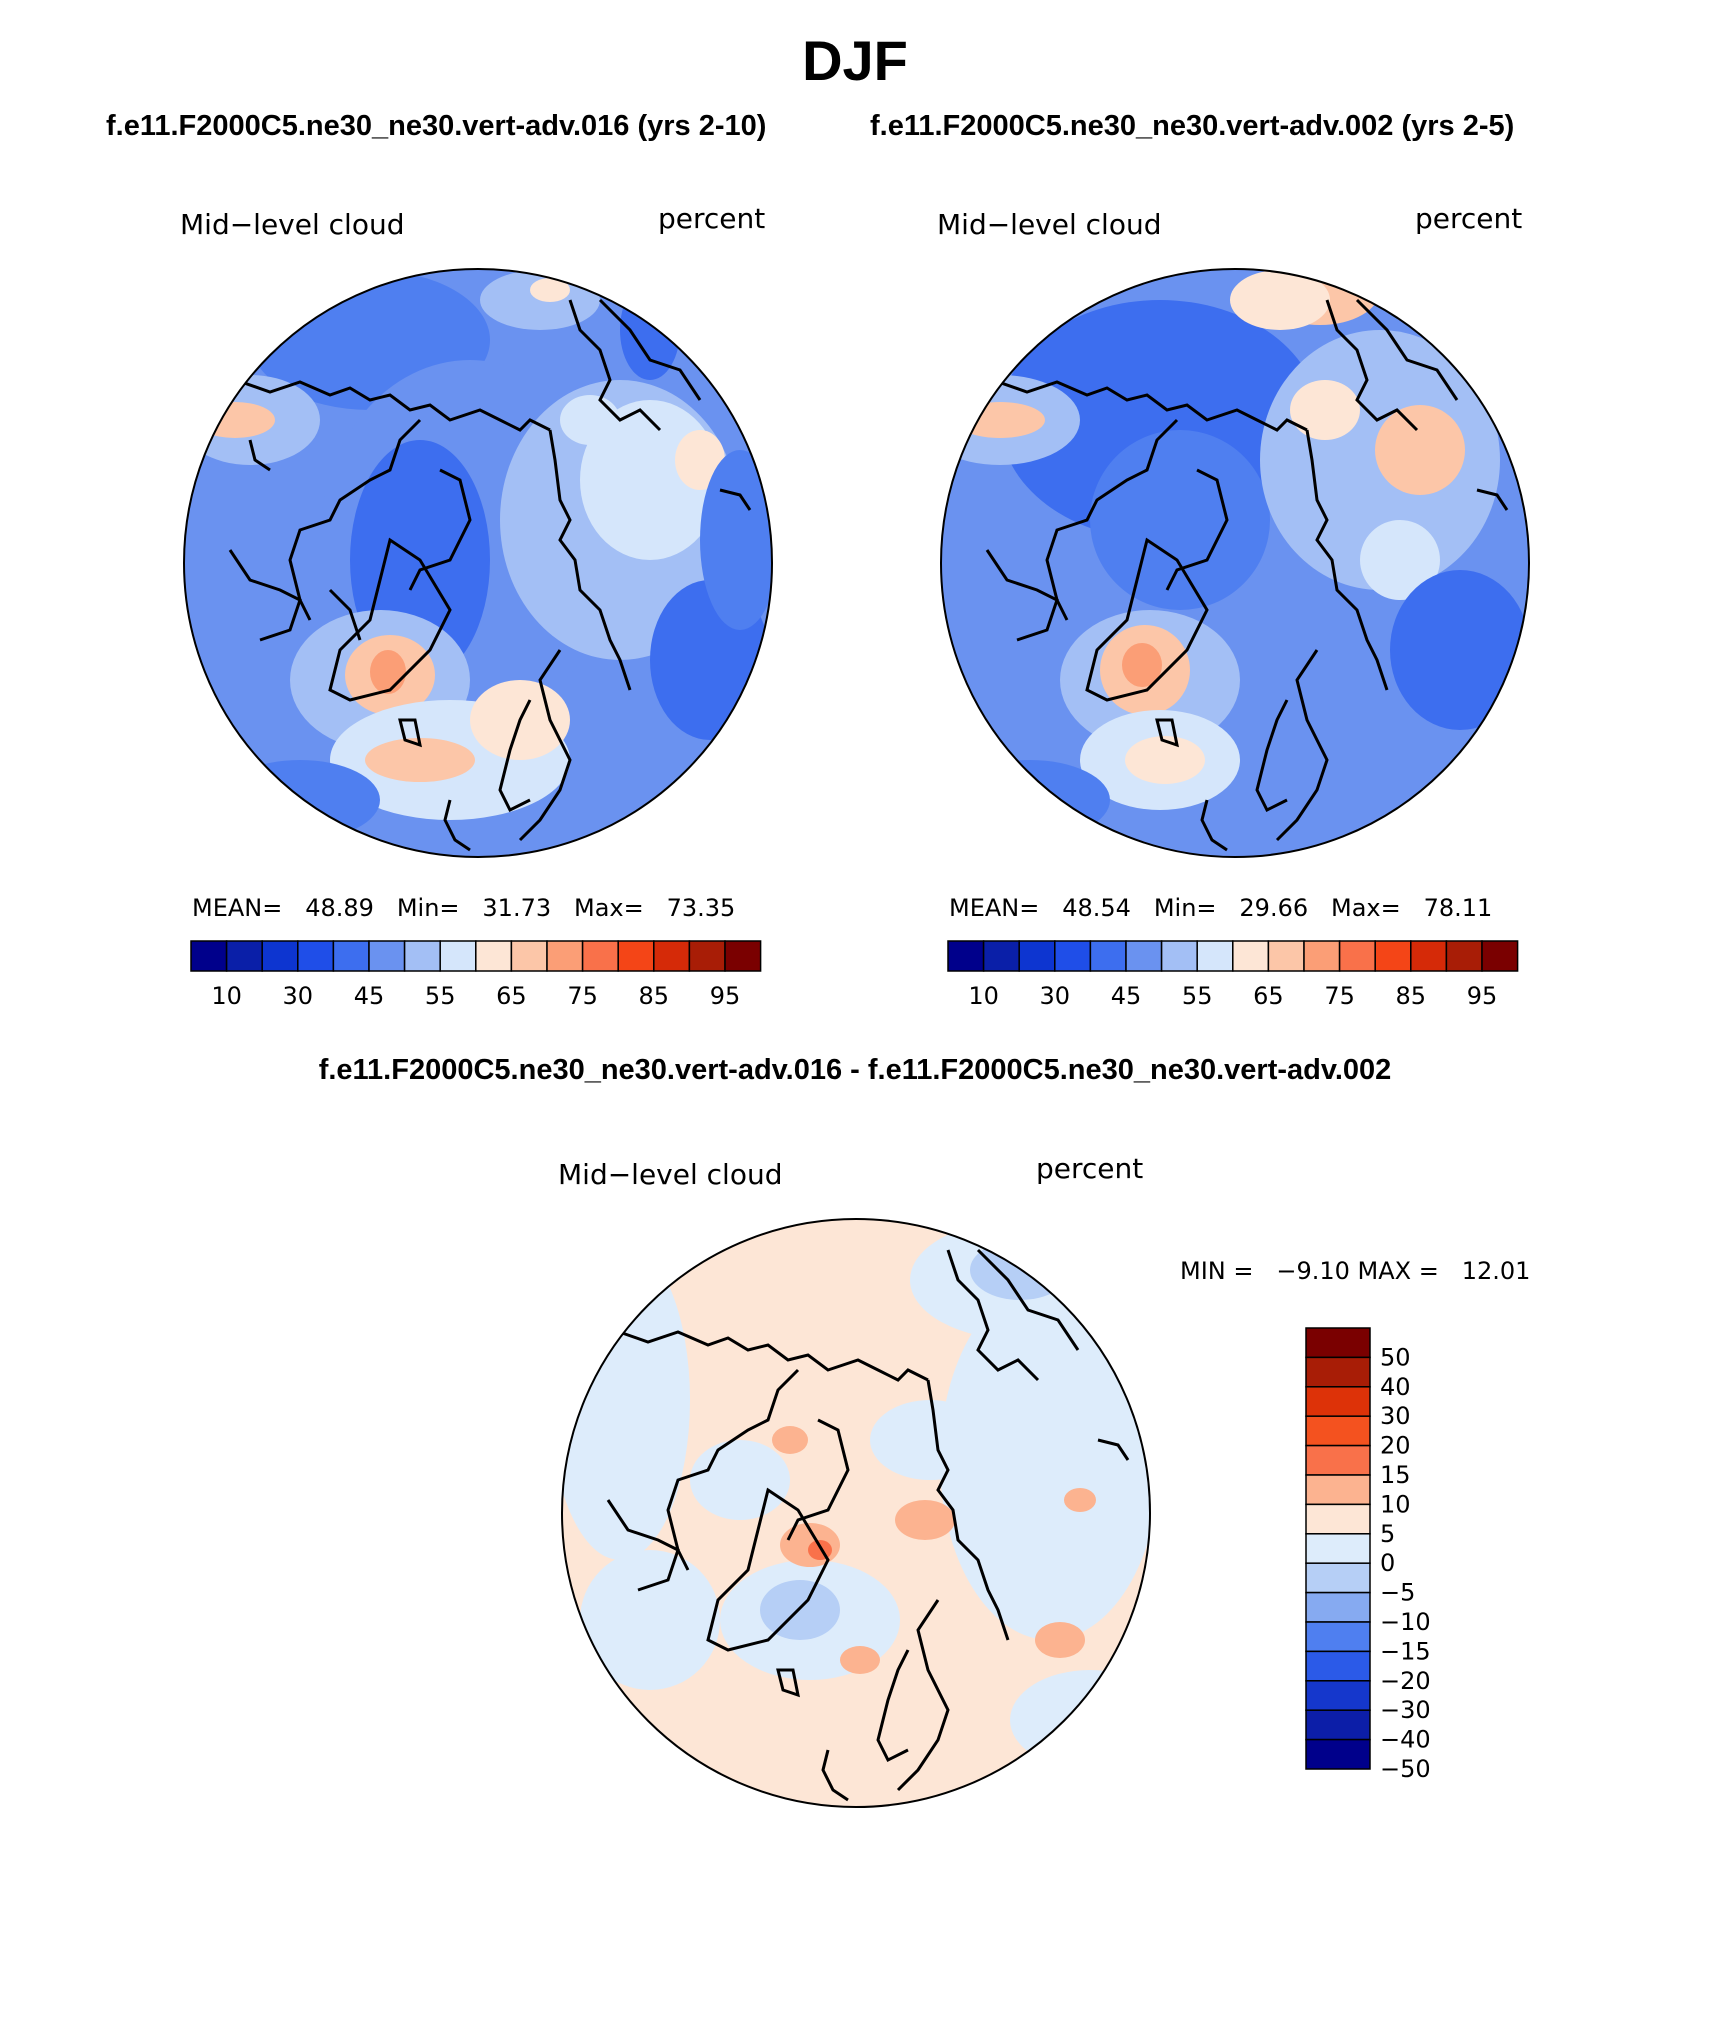 The image size is (1710, 2033). What do you see at coordinates (670, 1174) in the screenshot?
I see `diff-variable-label: Mid−level cloud` at bounding box center [670, 1174].